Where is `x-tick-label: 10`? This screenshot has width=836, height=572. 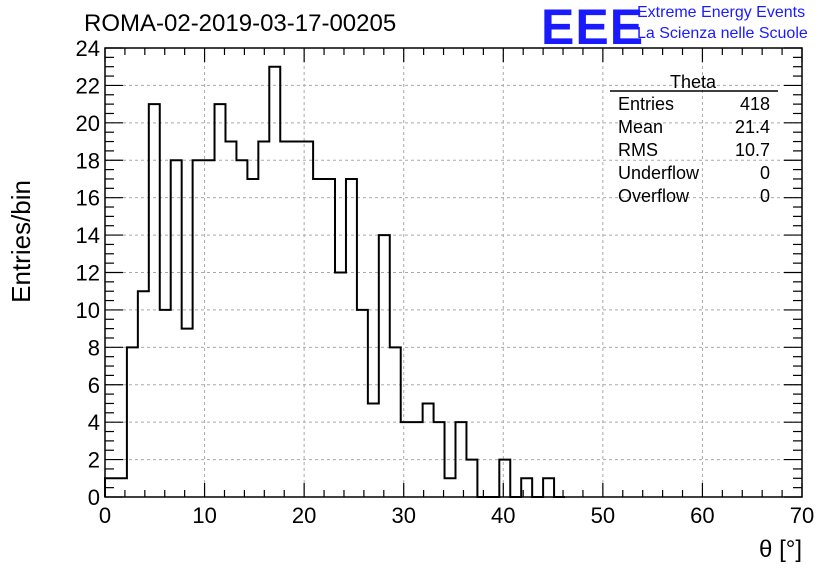 x-tick-label: 10 is located at coordinates (204, 515).